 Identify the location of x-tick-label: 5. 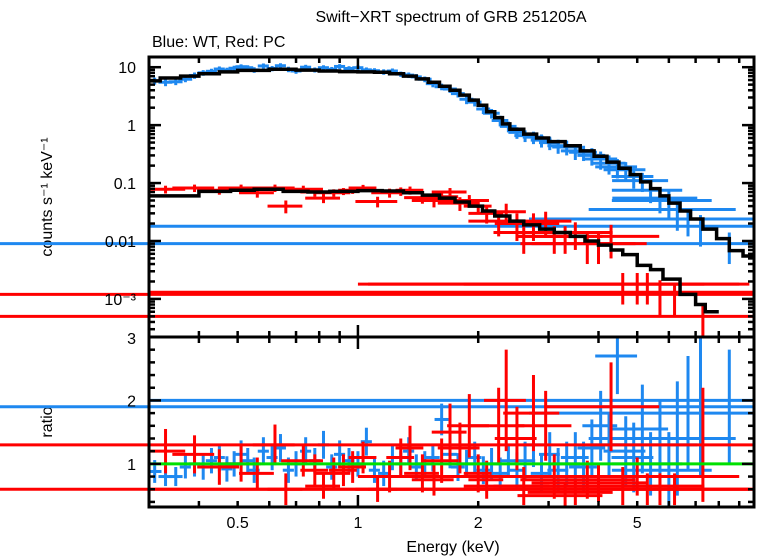
(637, 523).